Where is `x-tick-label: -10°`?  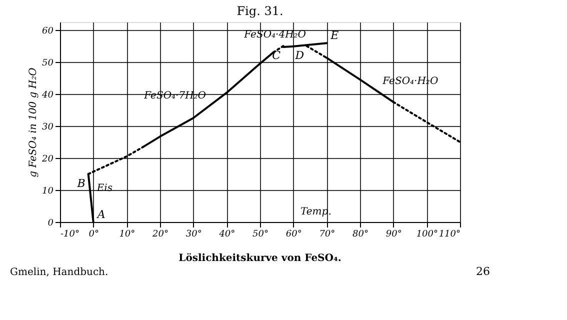
x-tick-label: -10° is located at coordinates (70, 235).